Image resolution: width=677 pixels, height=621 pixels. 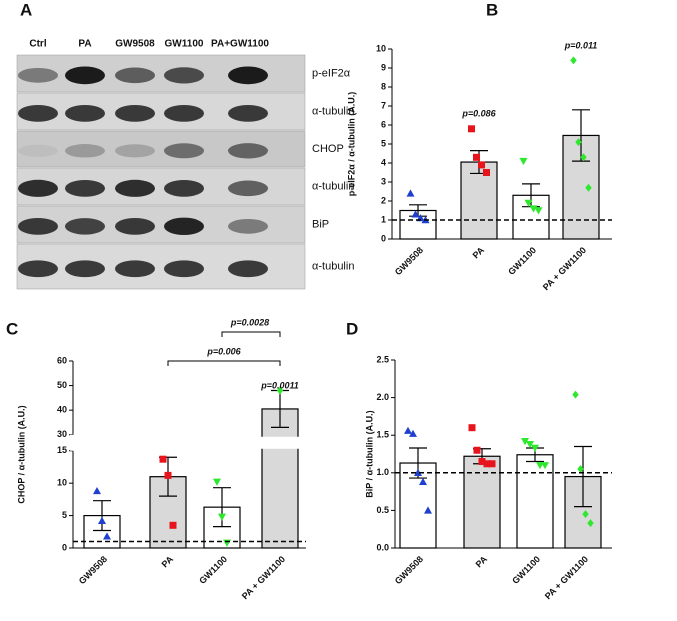 What do you see at coordinates (382, 510) in the screenshot?
I see `y-tick-label: 0.5` at bounding box center [382, 510].